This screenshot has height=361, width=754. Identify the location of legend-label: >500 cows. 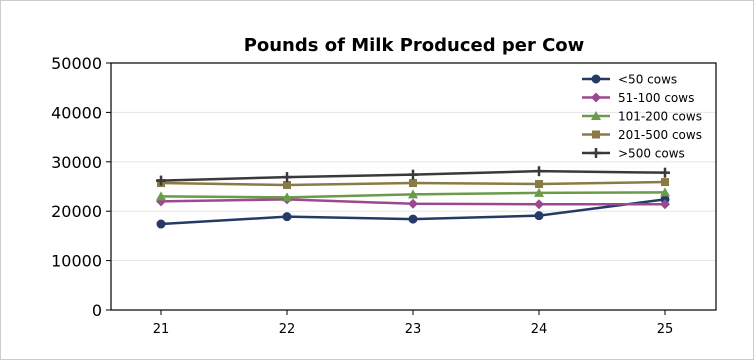
(651, 154).